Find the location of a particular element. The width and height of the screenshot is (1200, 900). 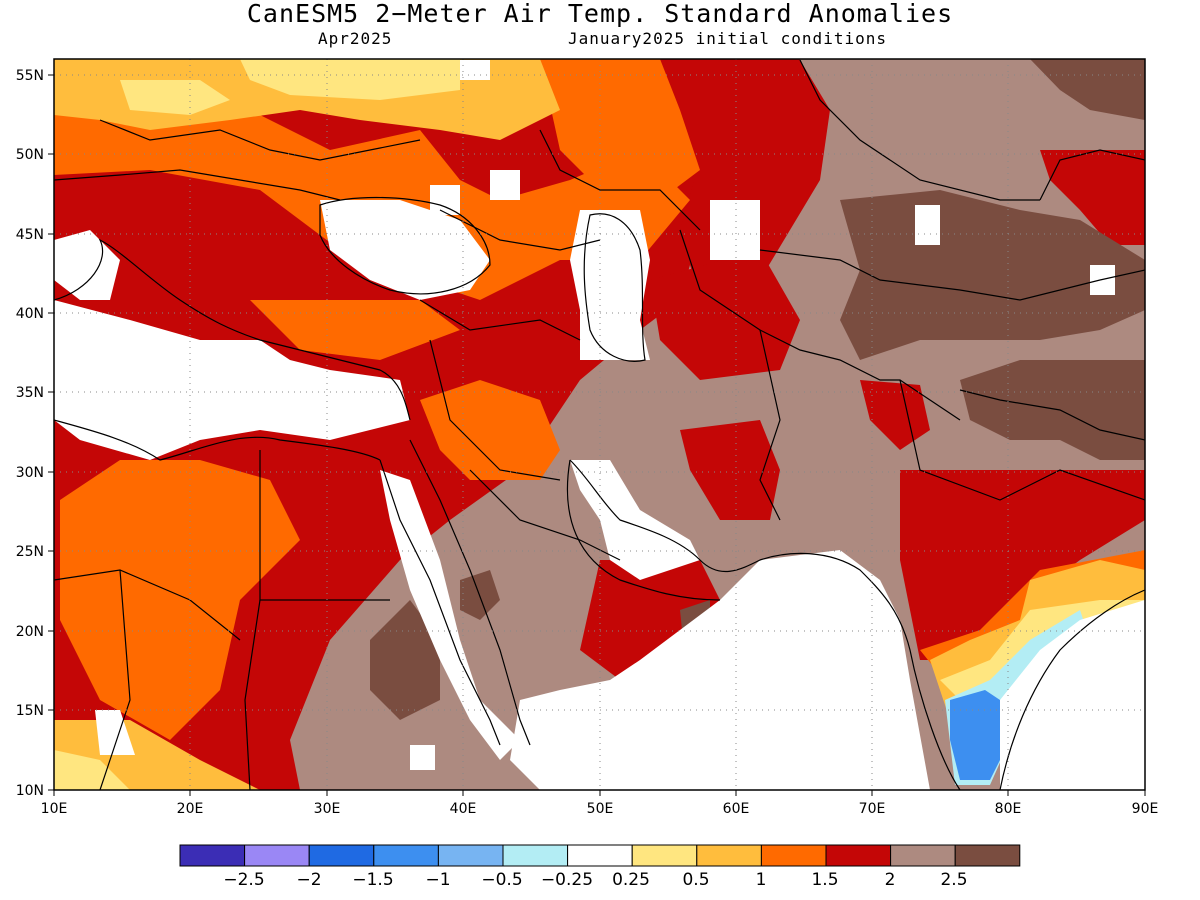

colorbar-label: 0.25 is located at coordinates (631, 880).